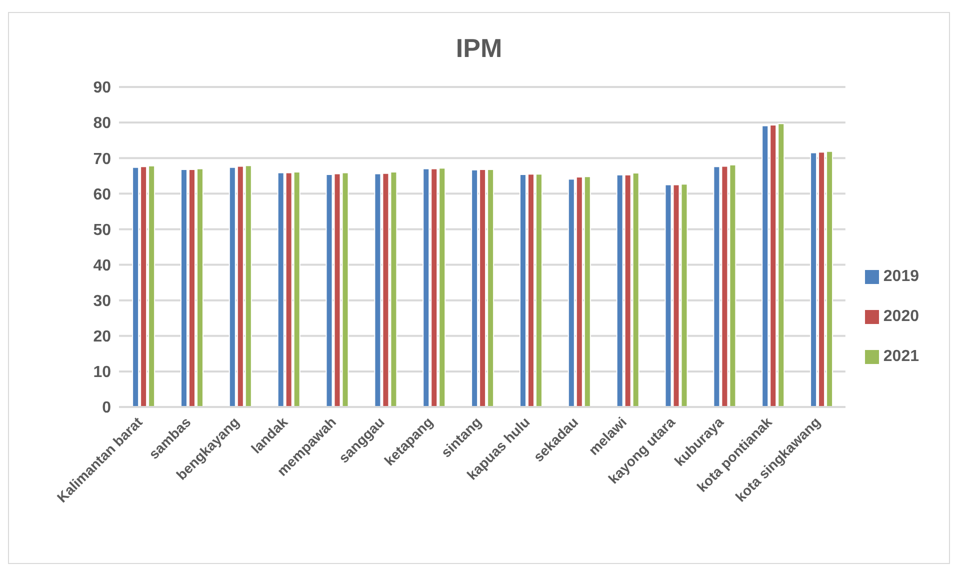  I want to click on y-tick-label: 20, so click(102, 337).